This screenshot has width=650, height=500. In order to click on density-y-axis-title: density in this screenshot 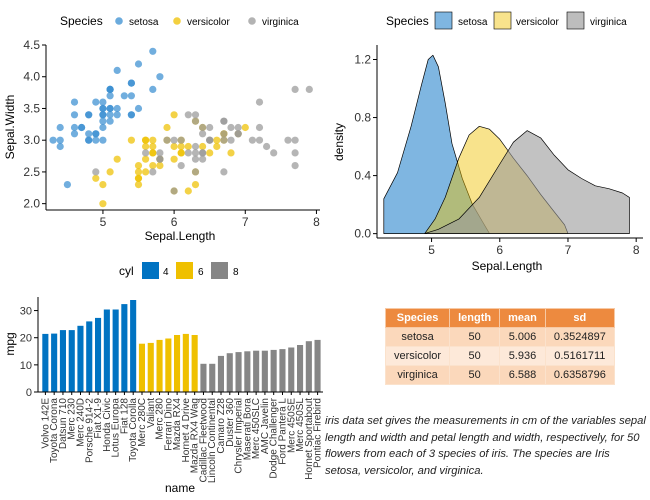, I will do `click(339, 142)`.